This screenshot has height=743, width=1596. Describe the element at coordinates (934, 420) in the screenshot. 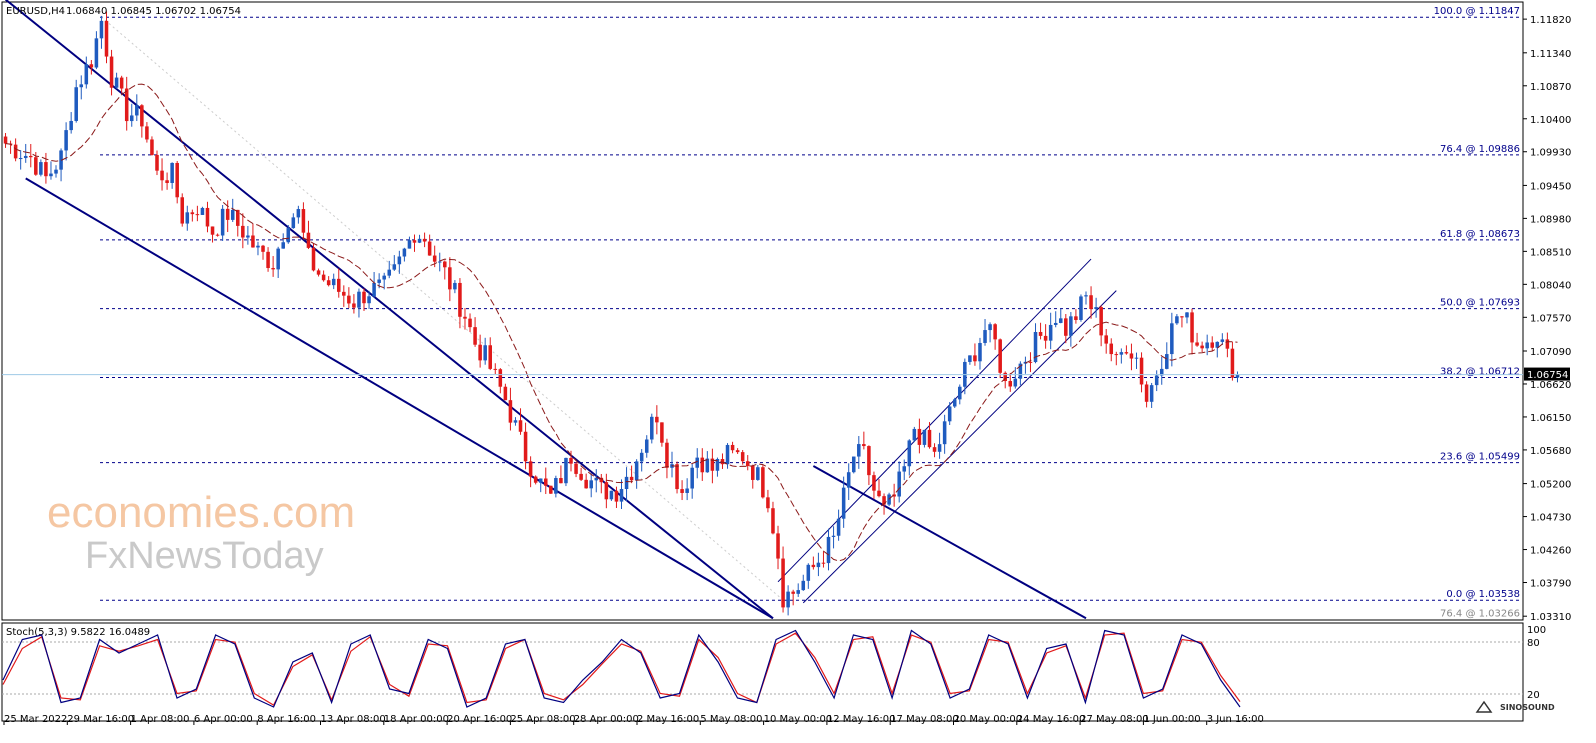

I see `channel-line` at that location.